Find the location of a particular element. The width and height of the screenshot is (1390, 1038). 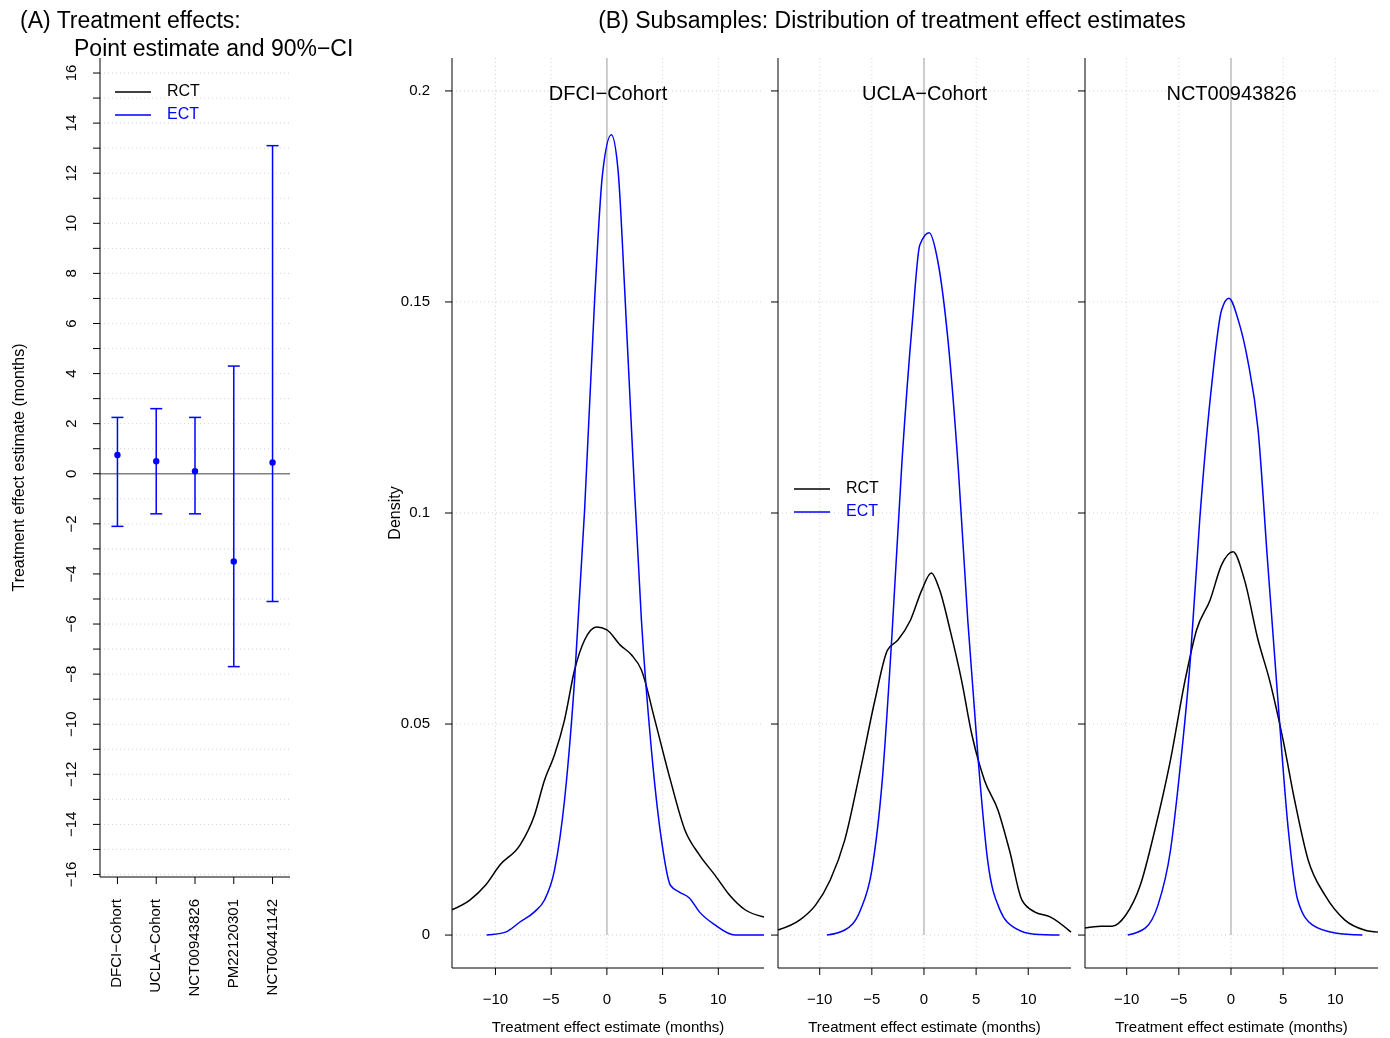

y-tick-label: 8 is located at coordinates (70, 273).